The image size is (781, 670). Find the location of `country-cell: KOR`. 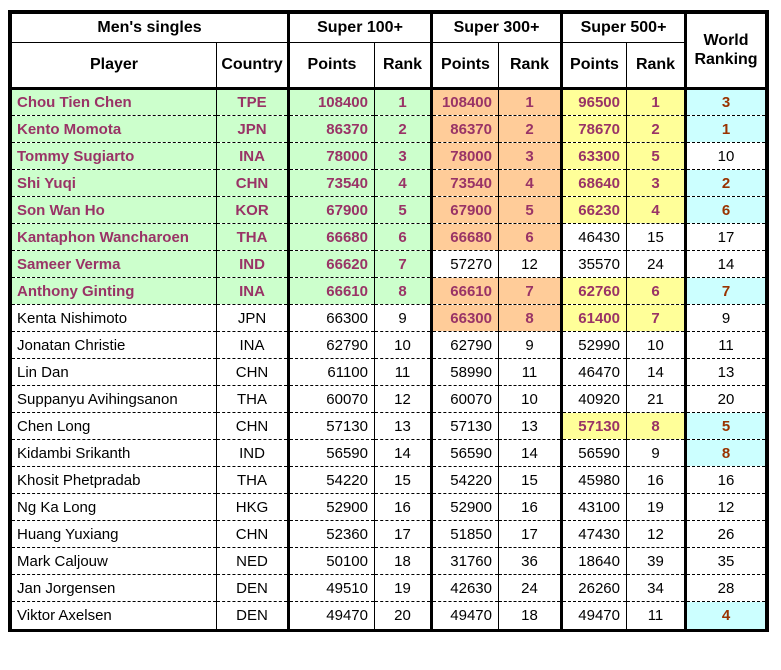

country-cell: KOR is located at coordinates (252, 210).